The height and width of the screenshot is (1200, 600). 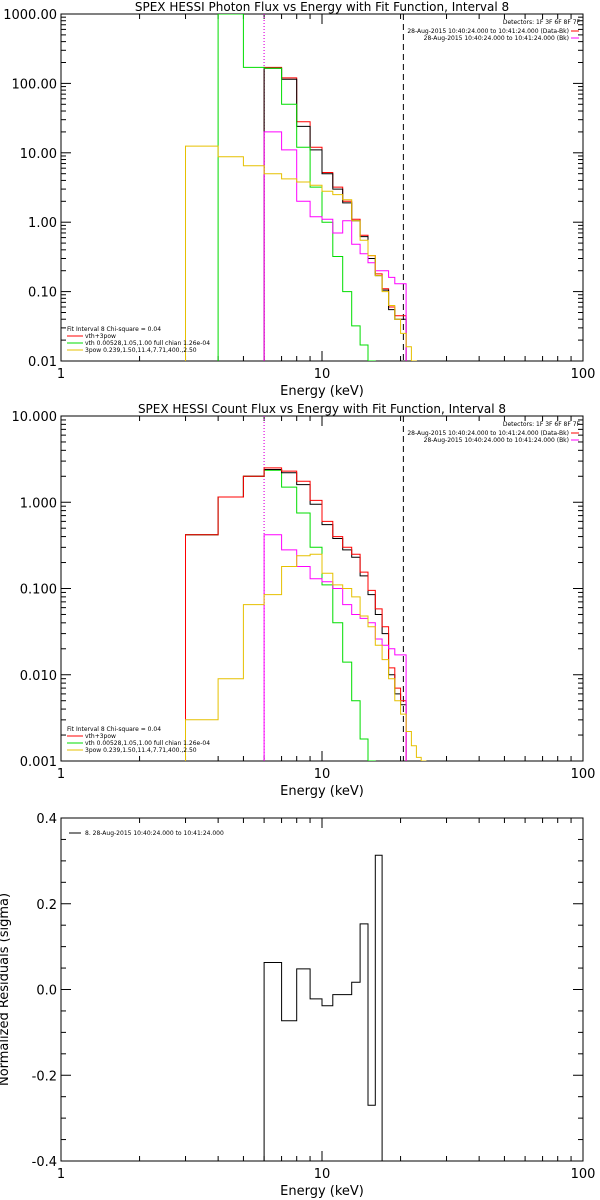 What do you see at coordinates (35, 417) in the screenshot?
I see `y-tick-label: 10.000` at bounding box center [35, 417].